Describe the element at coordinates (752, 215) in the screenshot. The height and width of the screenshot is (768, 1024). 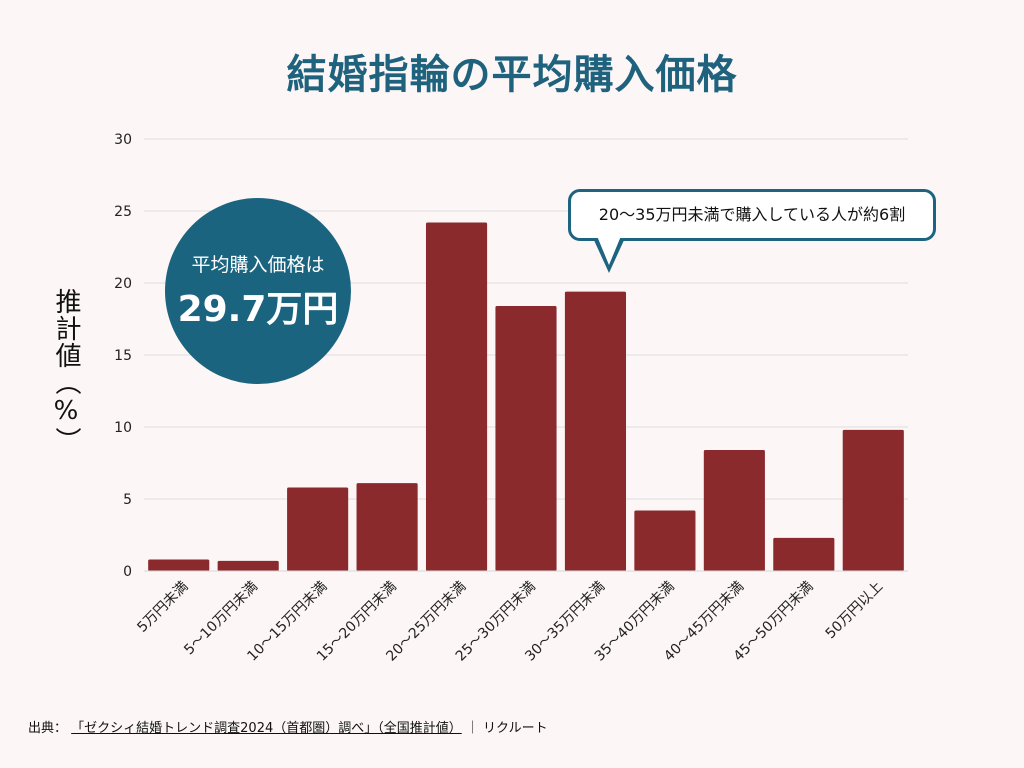
I see `callout-bubble: 20〜35万円未満で購入している人が約6割` at that location.